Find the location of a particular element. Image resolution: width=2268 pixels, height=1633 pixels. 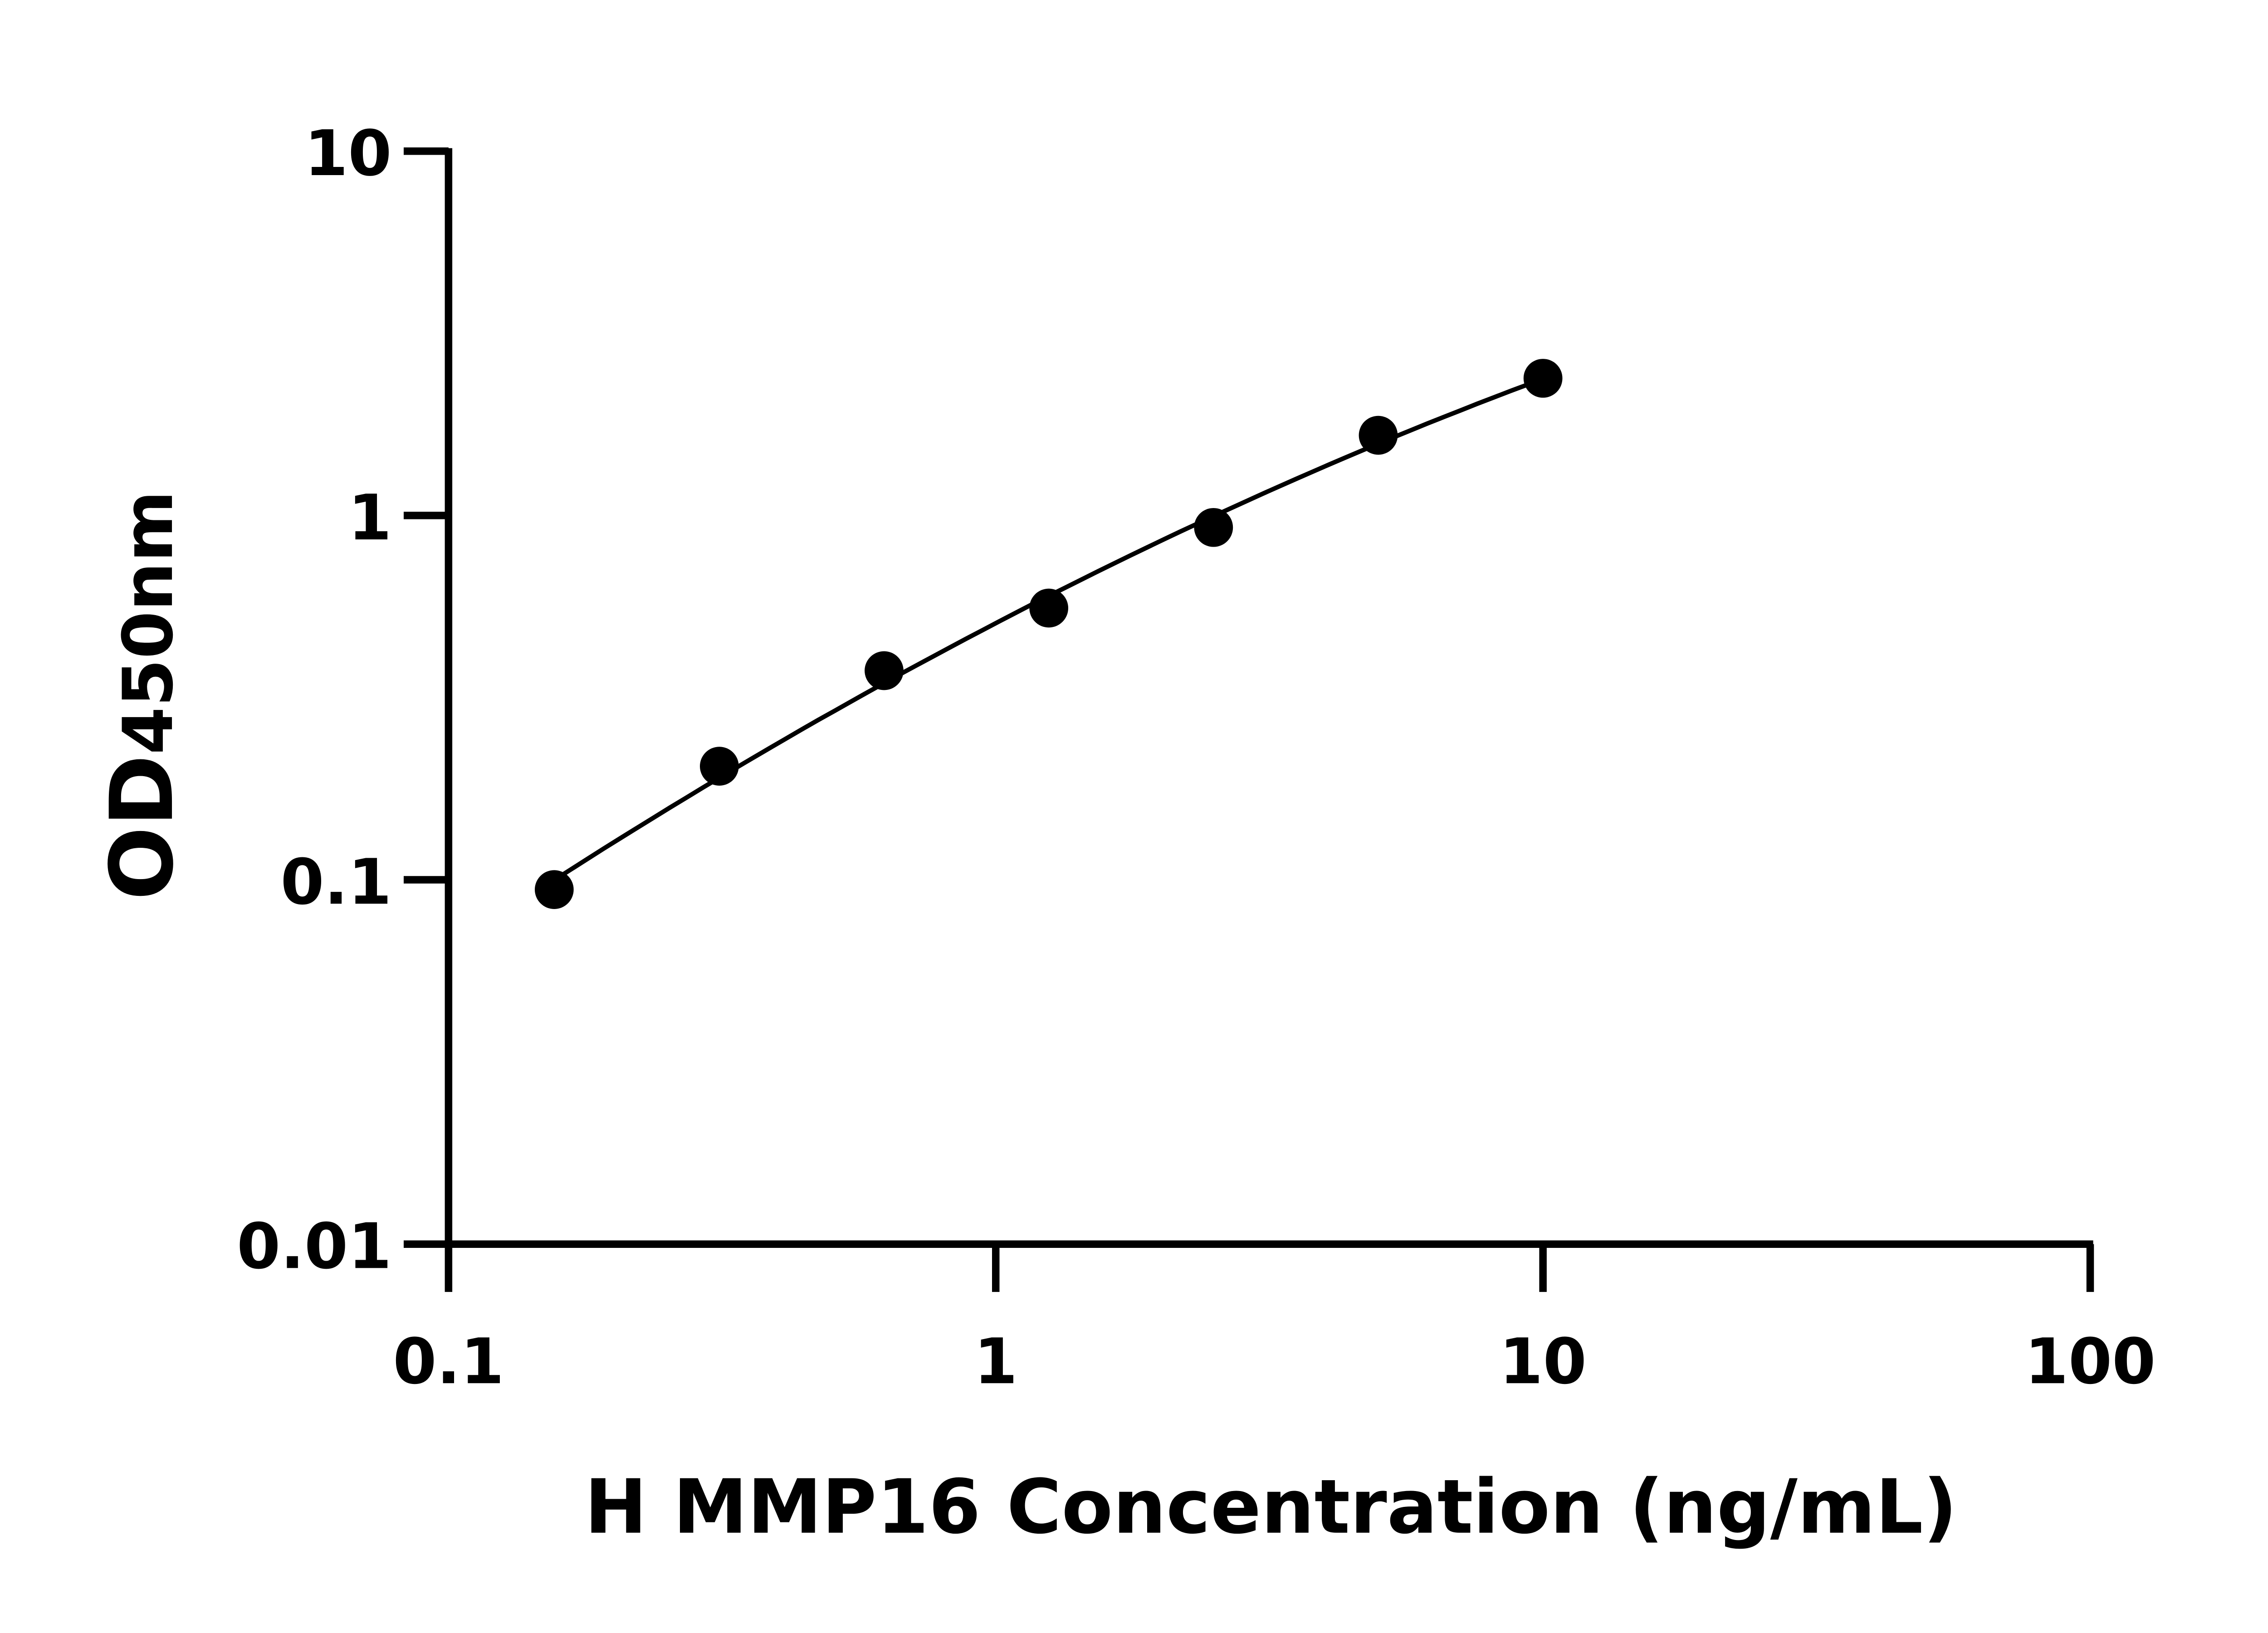

y-tick-label: 0.01 is located at coordinates (315, 1246).